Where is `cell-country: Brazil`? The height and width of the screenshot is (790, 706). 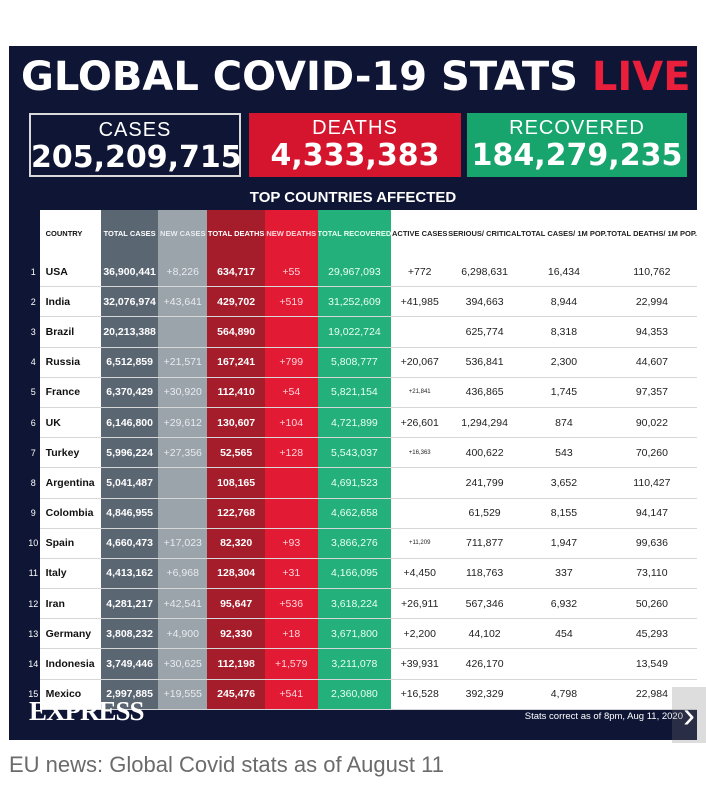
cell-country: Brazil is located at coordinates (70, 332).